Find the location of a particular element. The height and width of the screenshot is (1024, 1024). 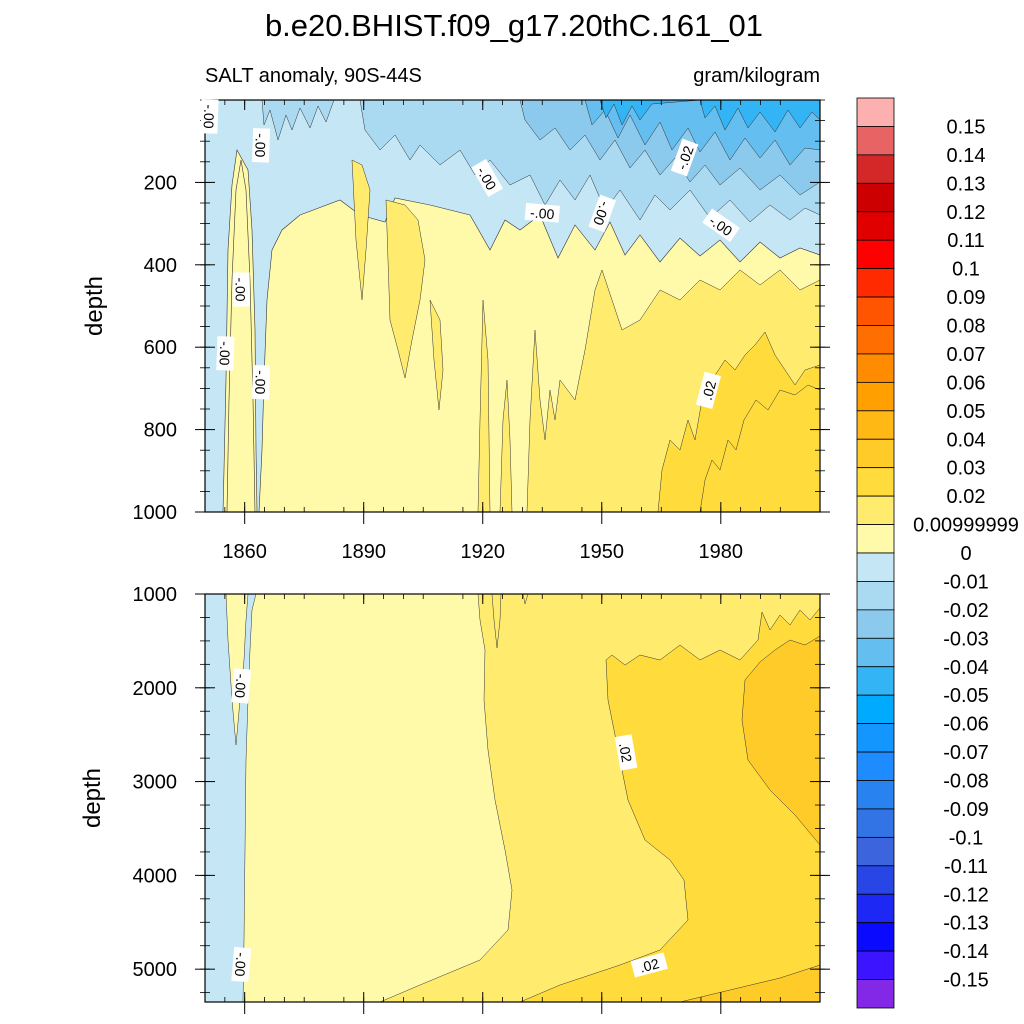

colorbar-label: 0.14 is located at coordinates (966, 156).